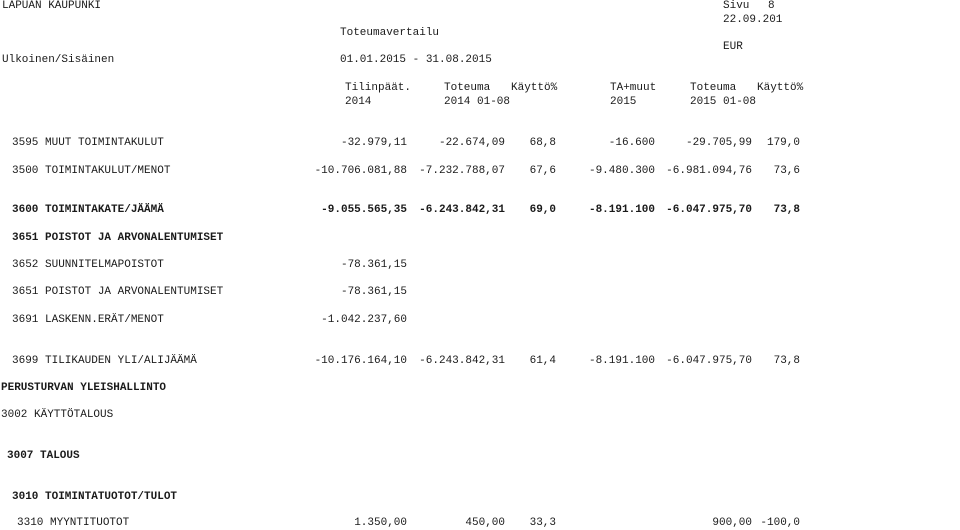  What do you see at coordinates (416, 60) in the screenshot?
I see `period-label: 01.01.2015 - 31.08.2015` at bounding box center [416, 60].